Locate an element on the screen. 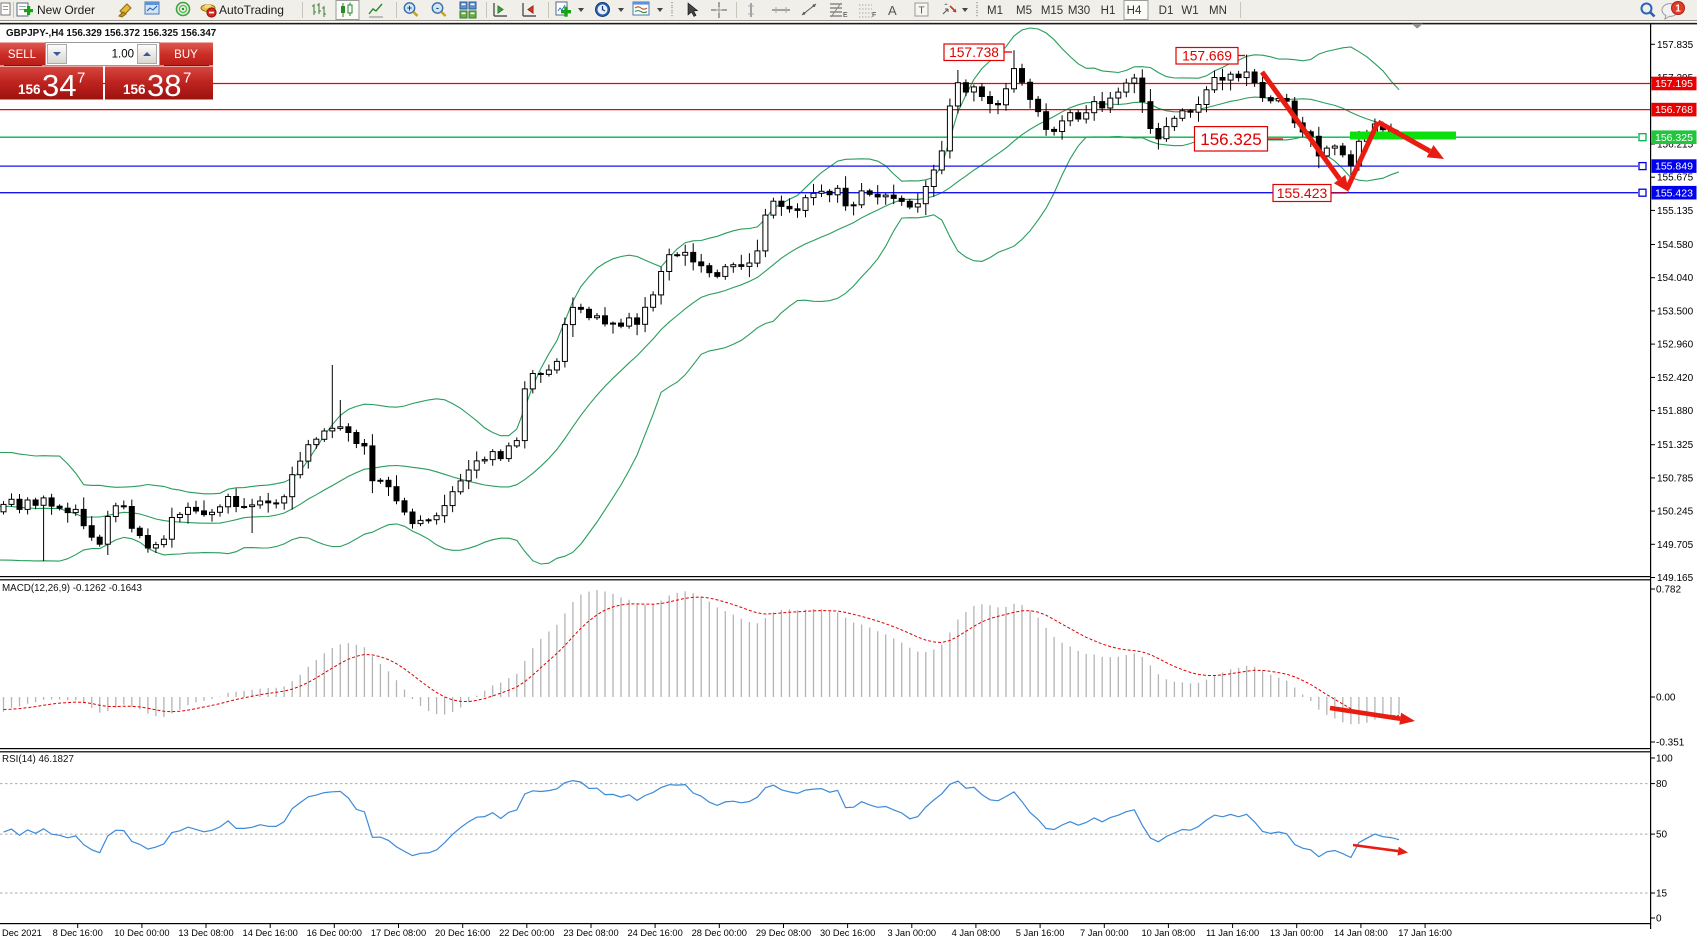  svg-text: 154.580 is located at coordinates (1675, 245).